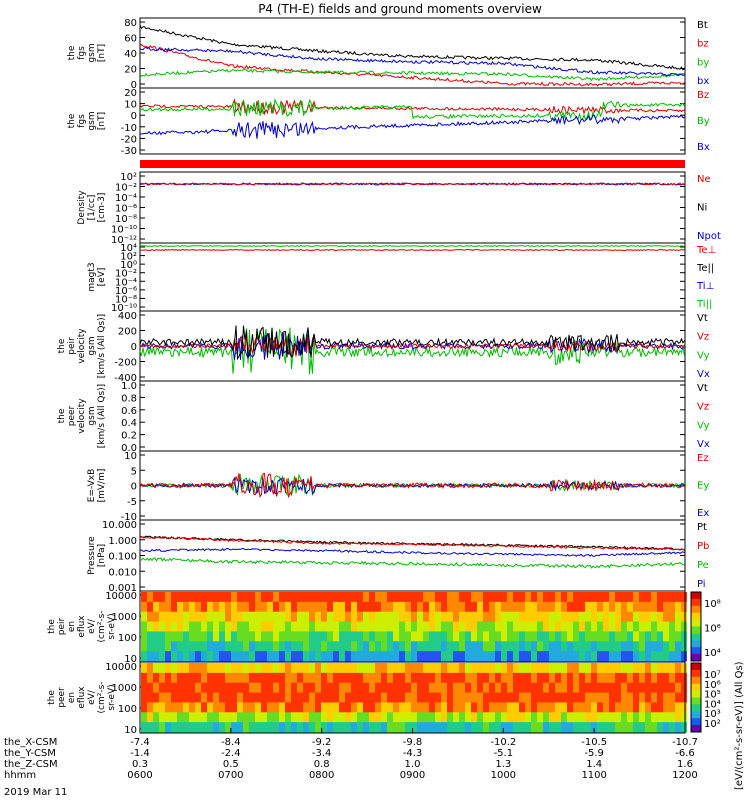 The image size is (750, 800). Describe the element at coordinates (132, 502) in the screenshot. I see `y-tick-label: -5` at that location.